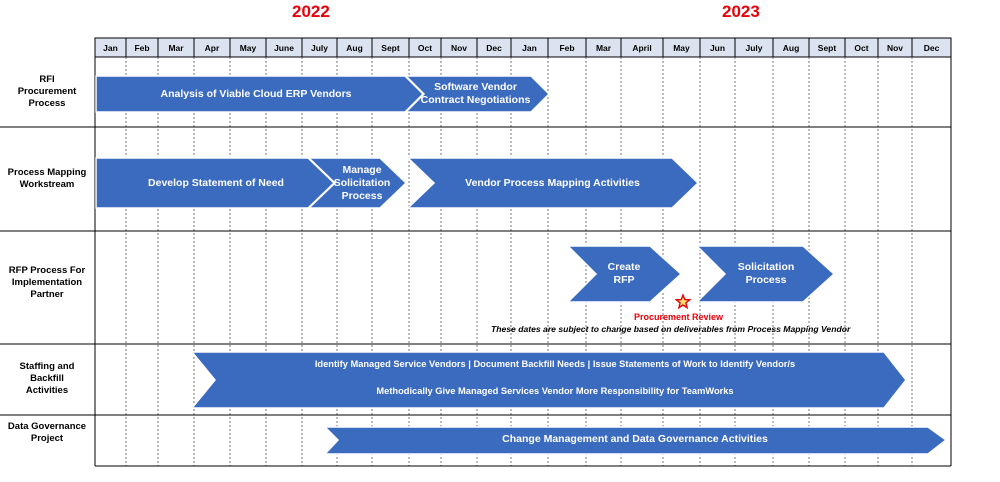 The image size is (1000, 482). What do you see at coordinates (284, 48) in the screenshot?
I see `month-label: June` at bounding box center [284, 48].